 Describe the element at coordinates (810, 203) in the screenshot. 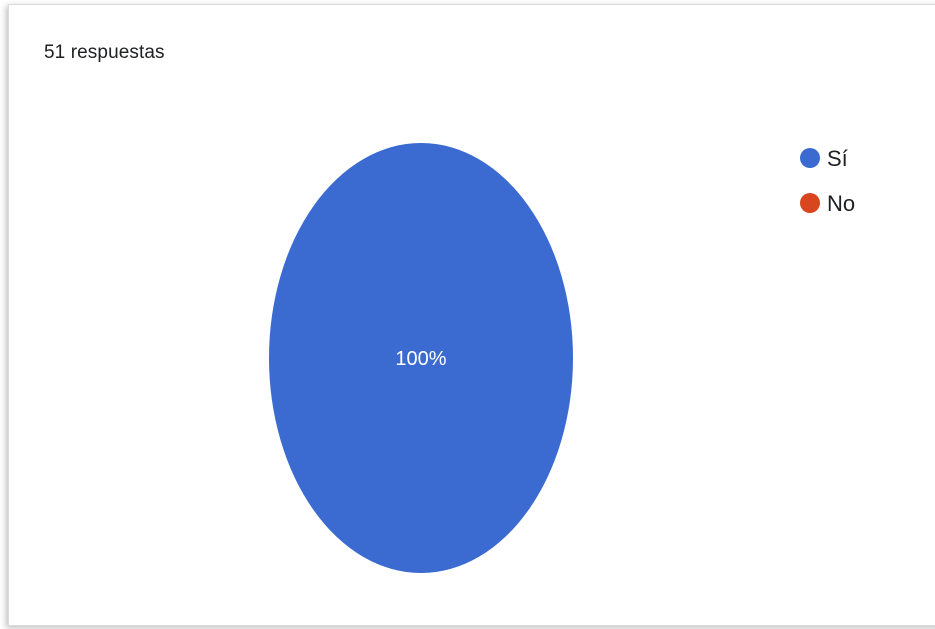

I see `legend-swatch-no` at that location.